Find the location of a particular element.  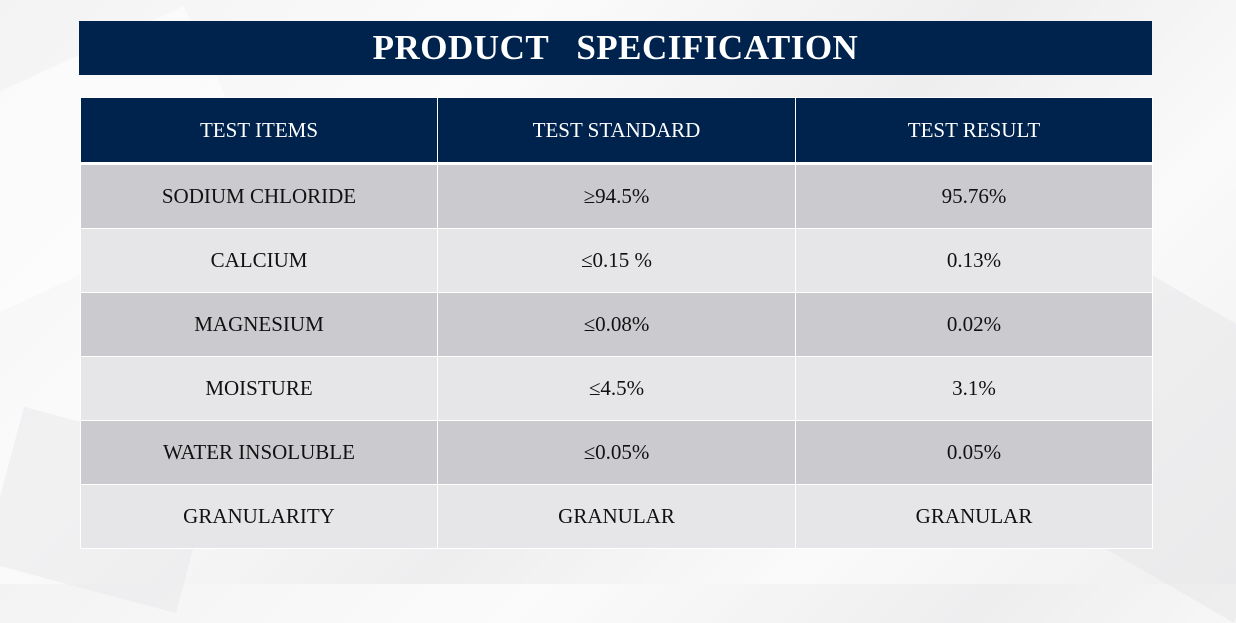

table-row: MOISTURE ≤4.5% 3.1% is located at coordinates (616, 388).